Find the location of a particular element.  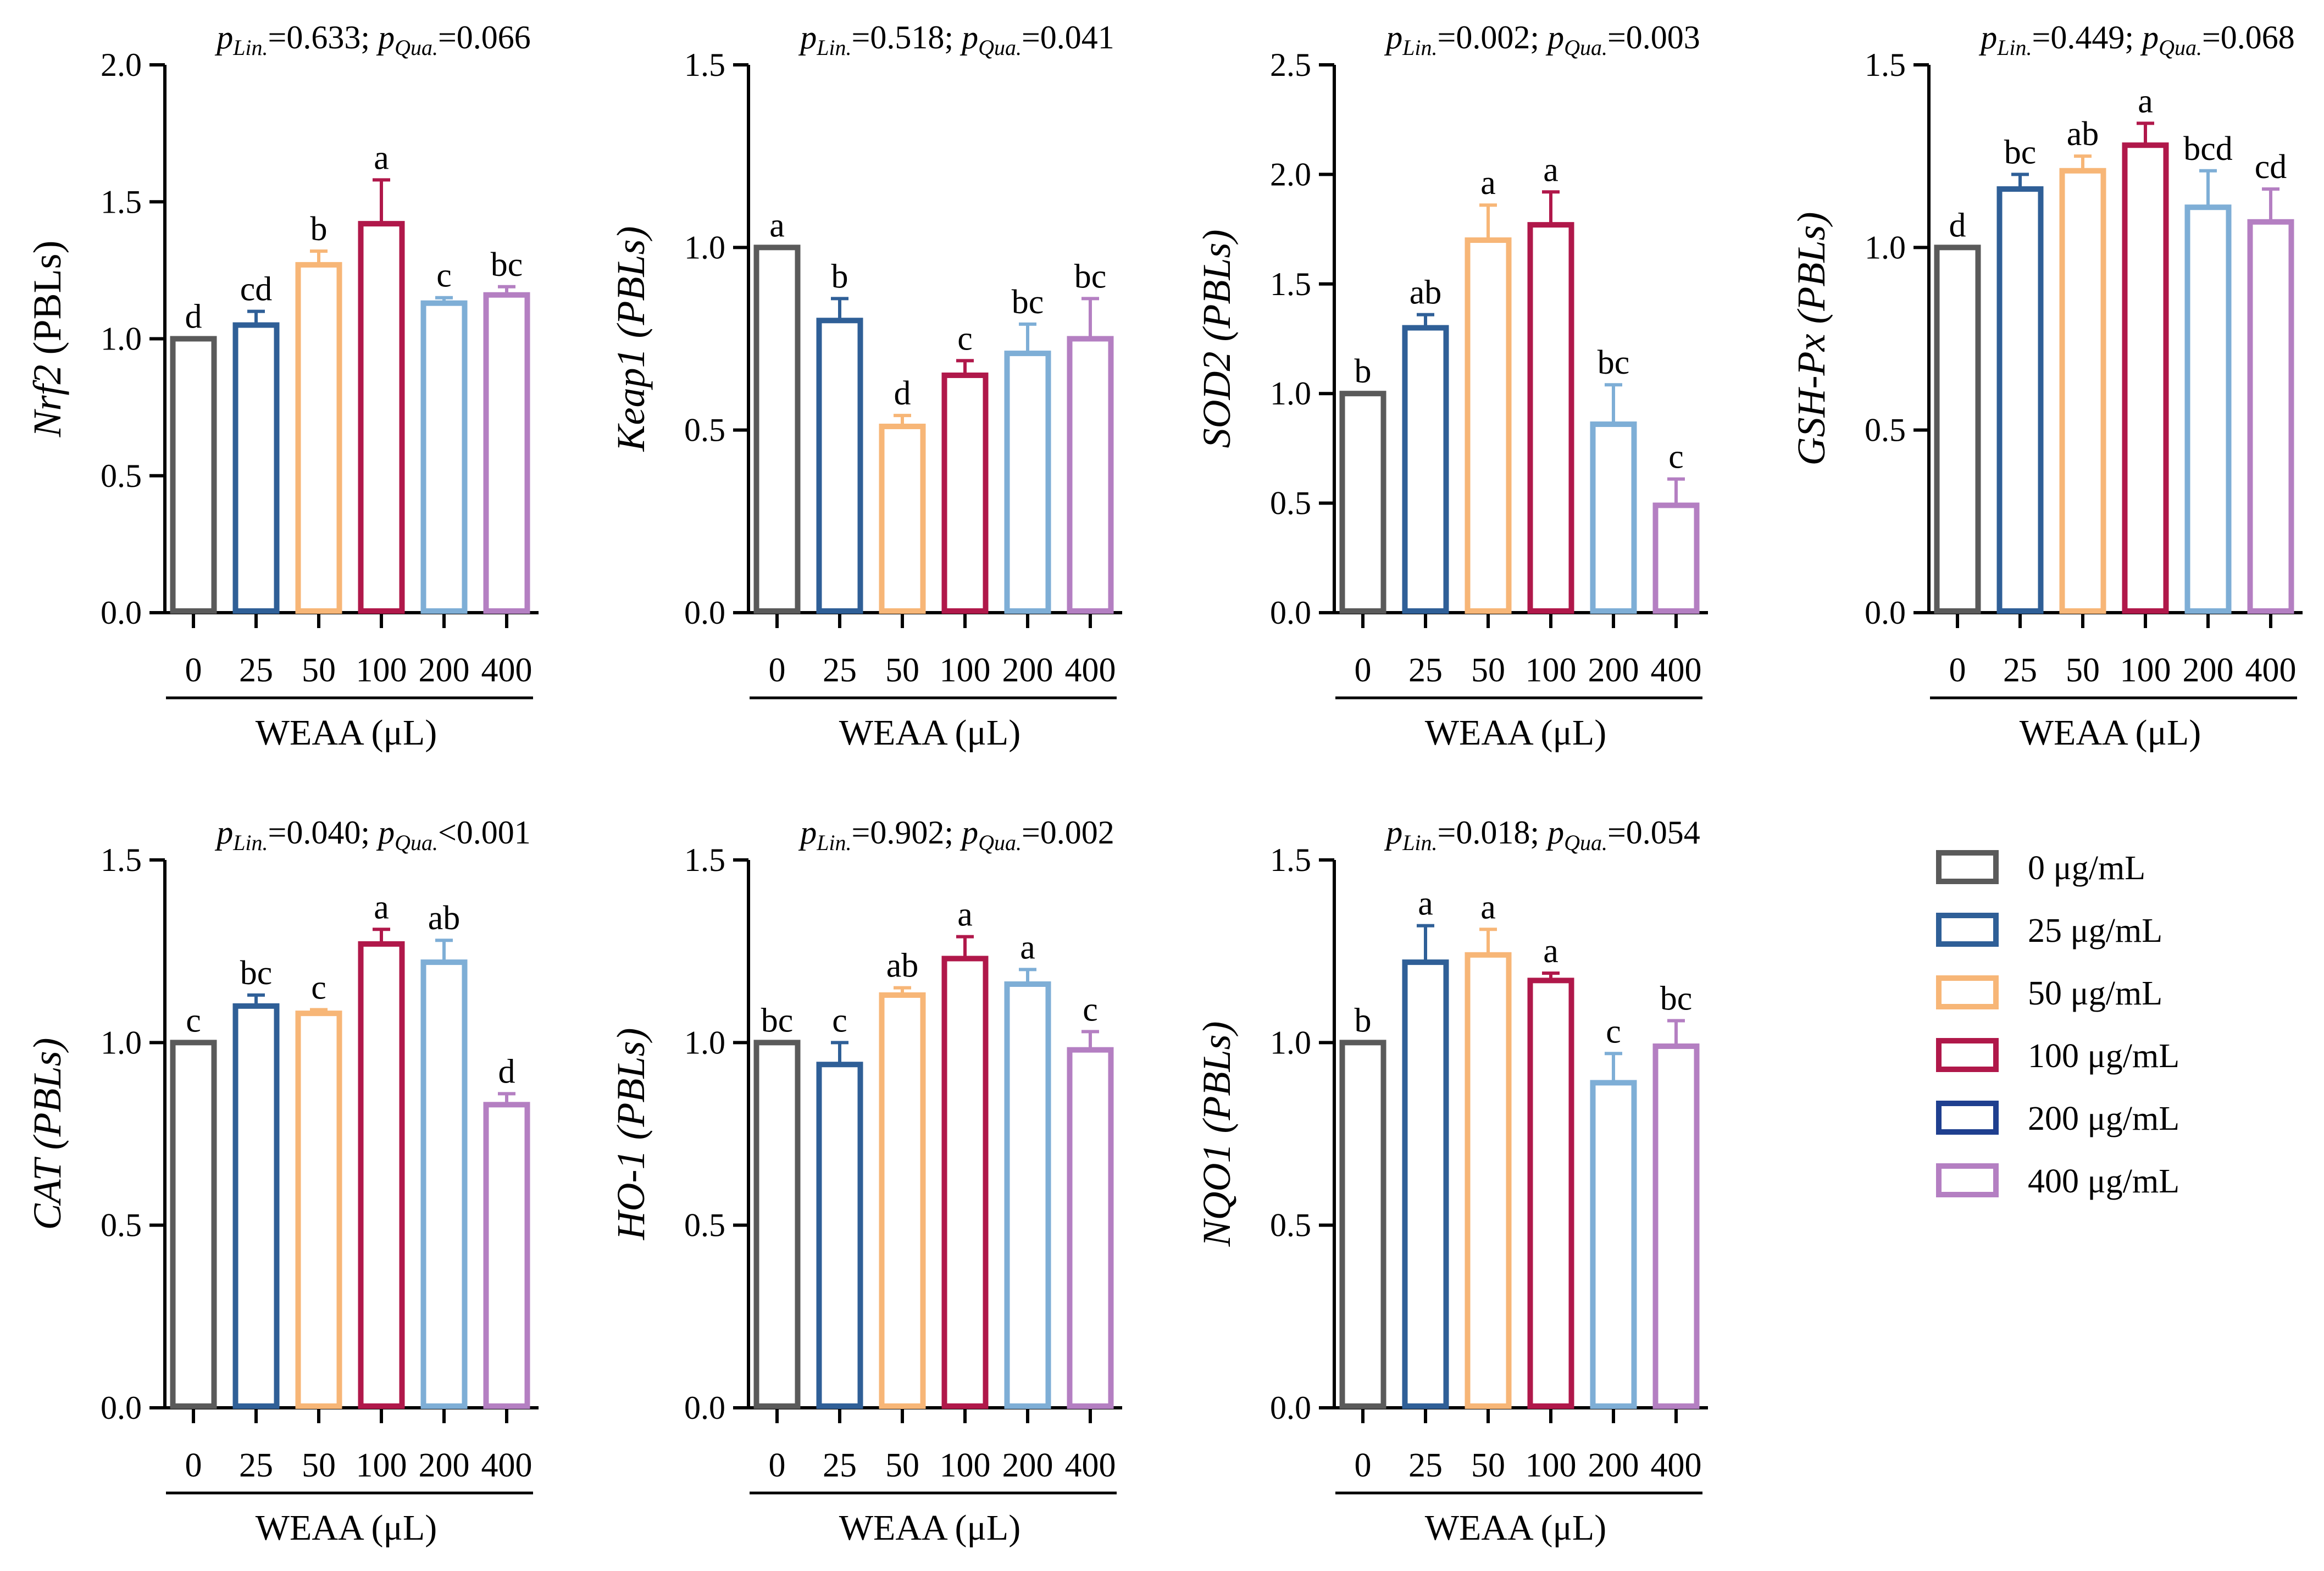

p-lin-value: =0.002; is located at coordinates (1493, 37).